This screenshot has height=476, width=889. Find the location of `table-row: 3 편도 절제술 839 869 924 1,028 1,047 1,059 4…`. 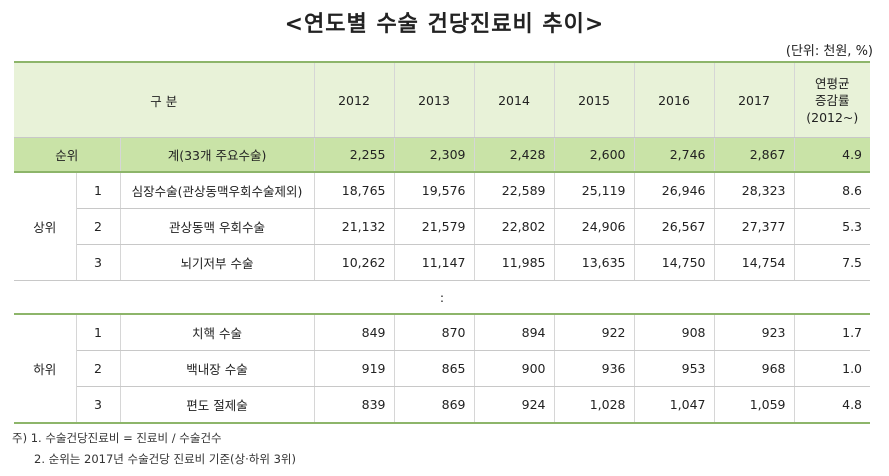

table-row: 3 편도 절제술 839 869 924 1,028 1,047 1,059 4… is located at coordinates (442, 405).